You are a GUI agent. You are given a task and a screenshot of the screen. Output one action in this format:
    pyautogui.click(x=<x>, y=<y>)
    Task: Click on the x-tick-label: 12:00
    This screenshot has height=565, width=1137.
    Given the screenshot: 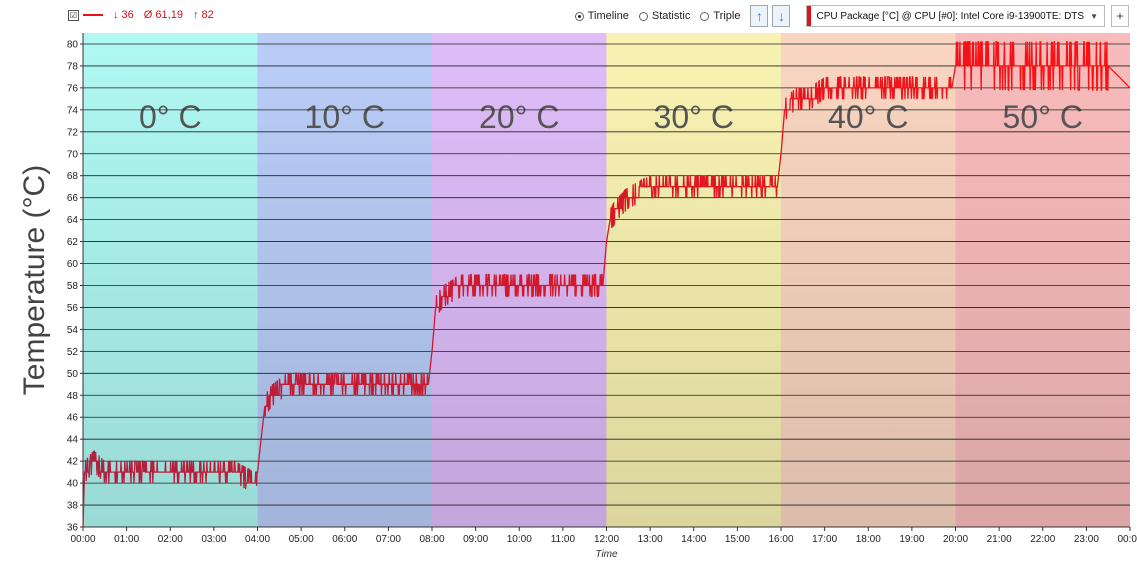 What is the action you would take?
    pyautogui.click(x=606, y=539)
    